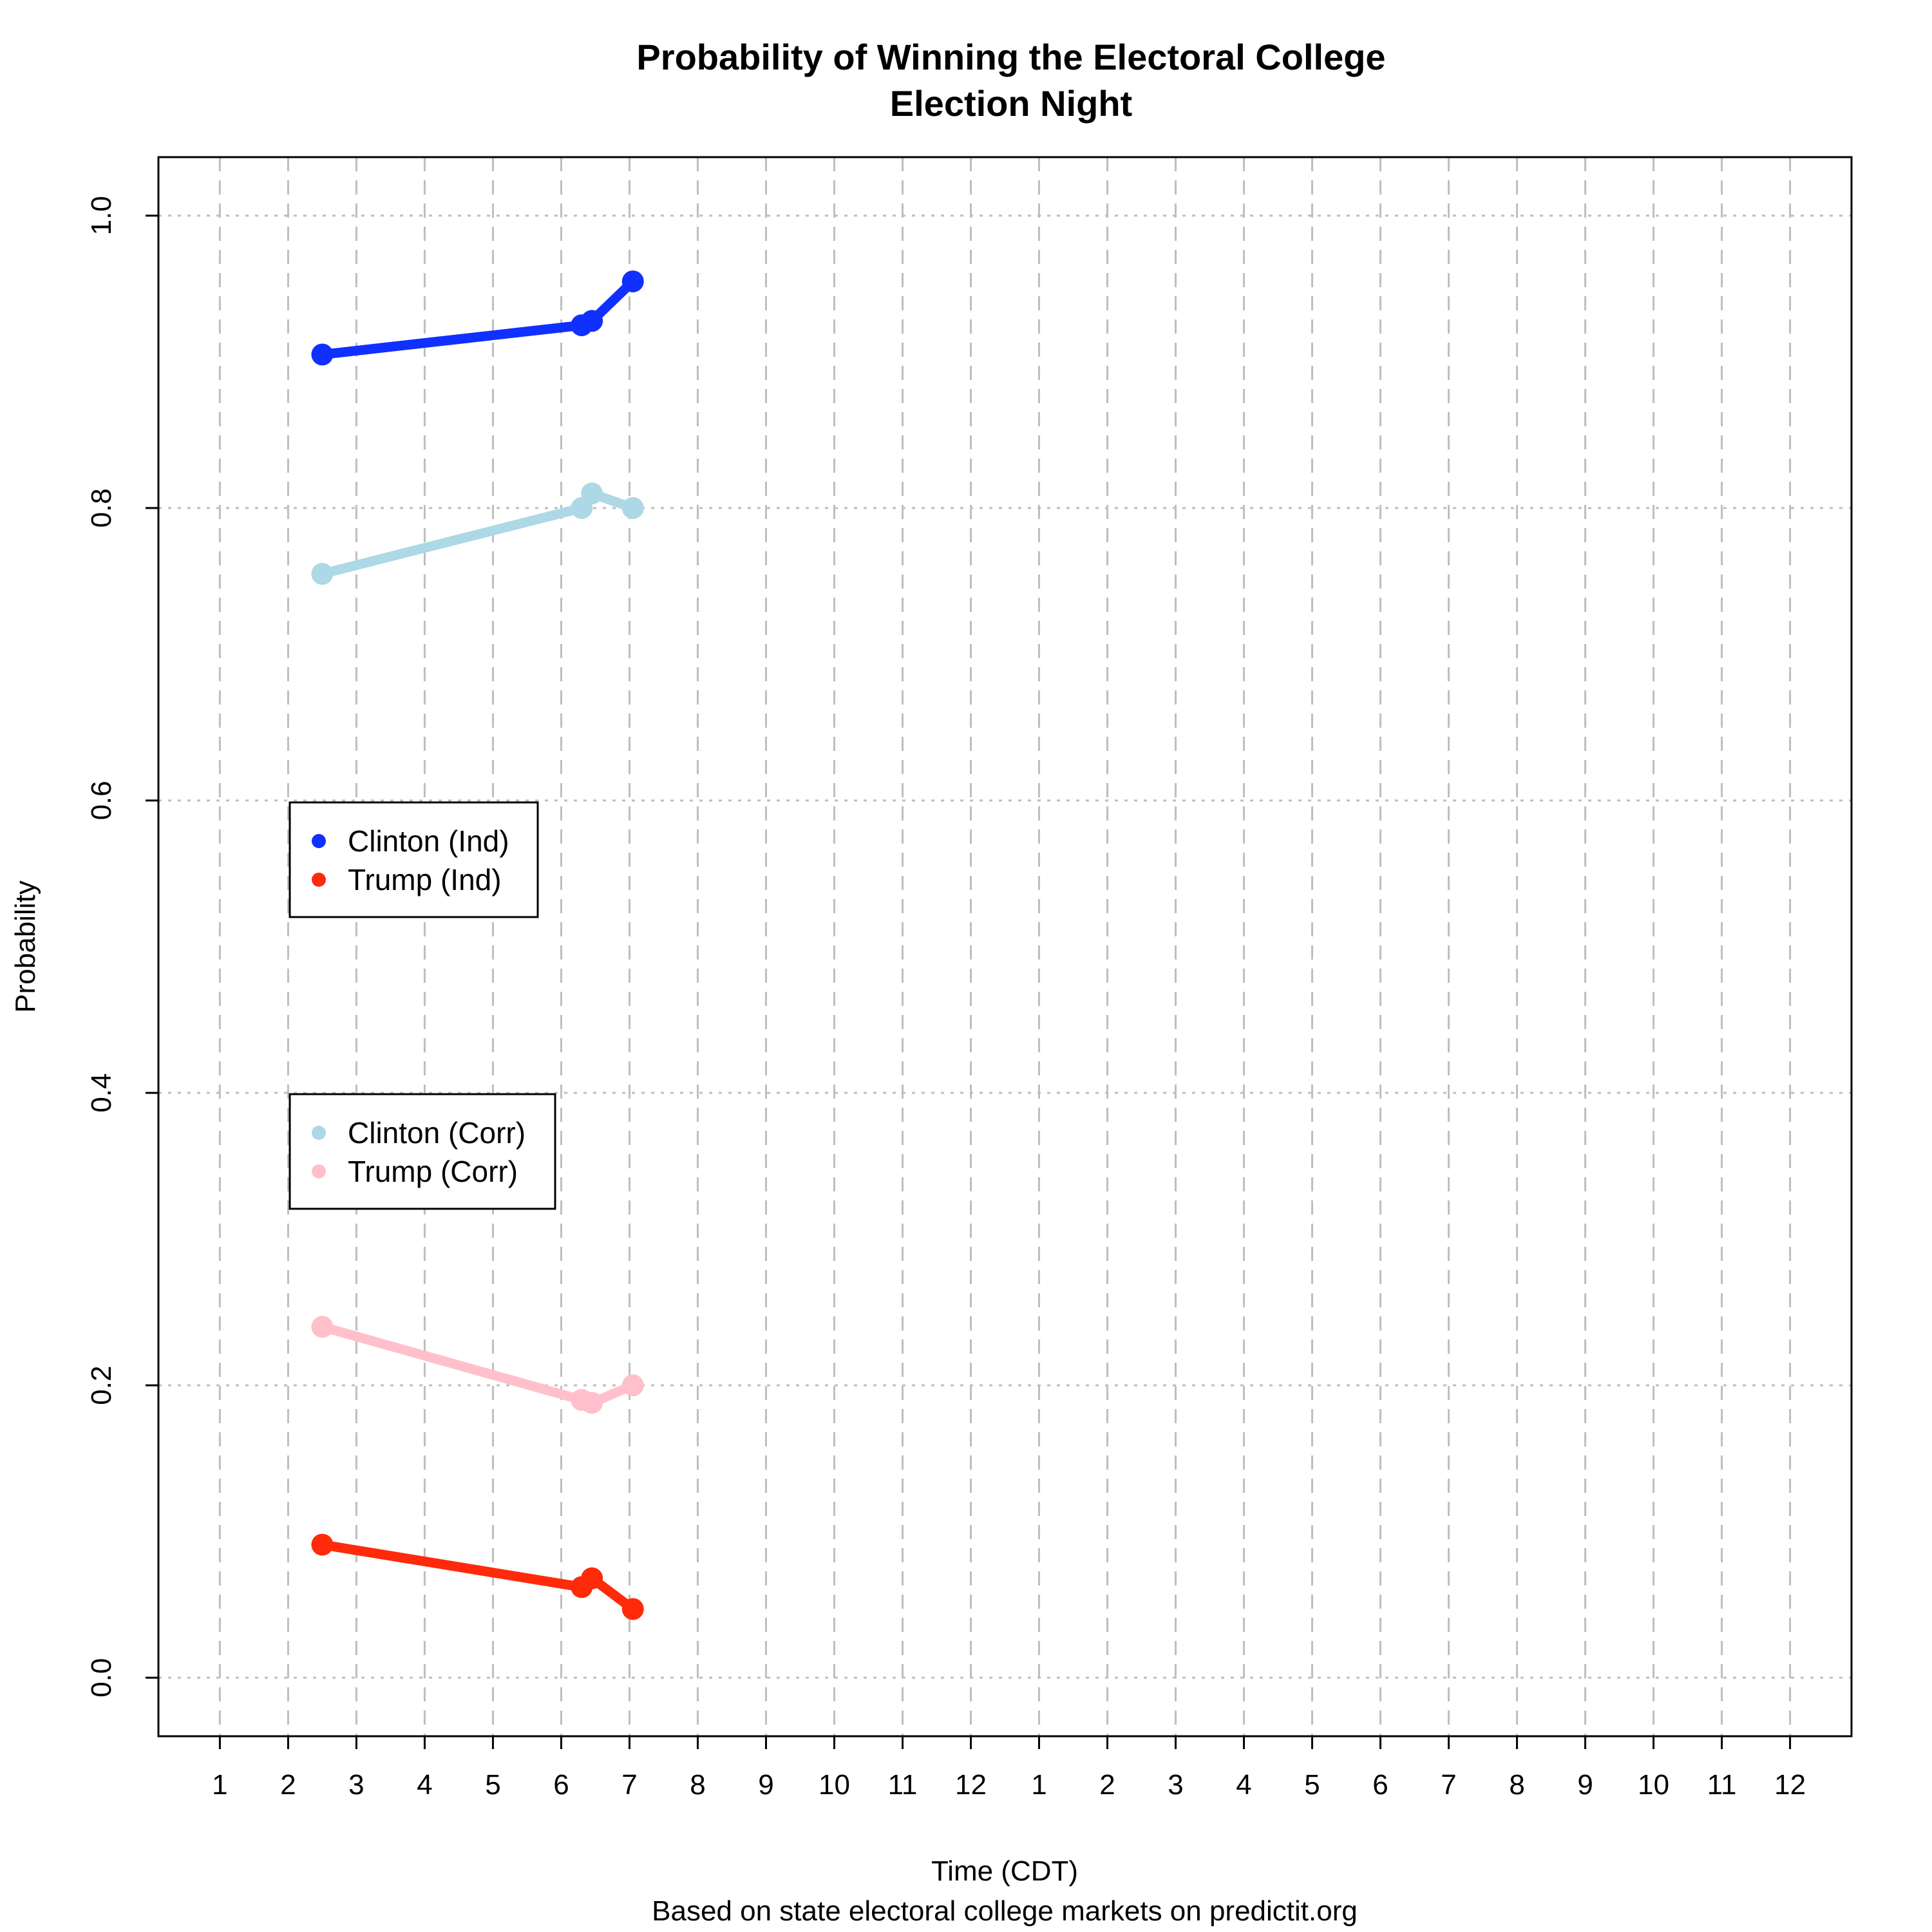  Describe the element at coordinates (478, 1576) in the screenshot. I see `series-trump-ind` at that location.